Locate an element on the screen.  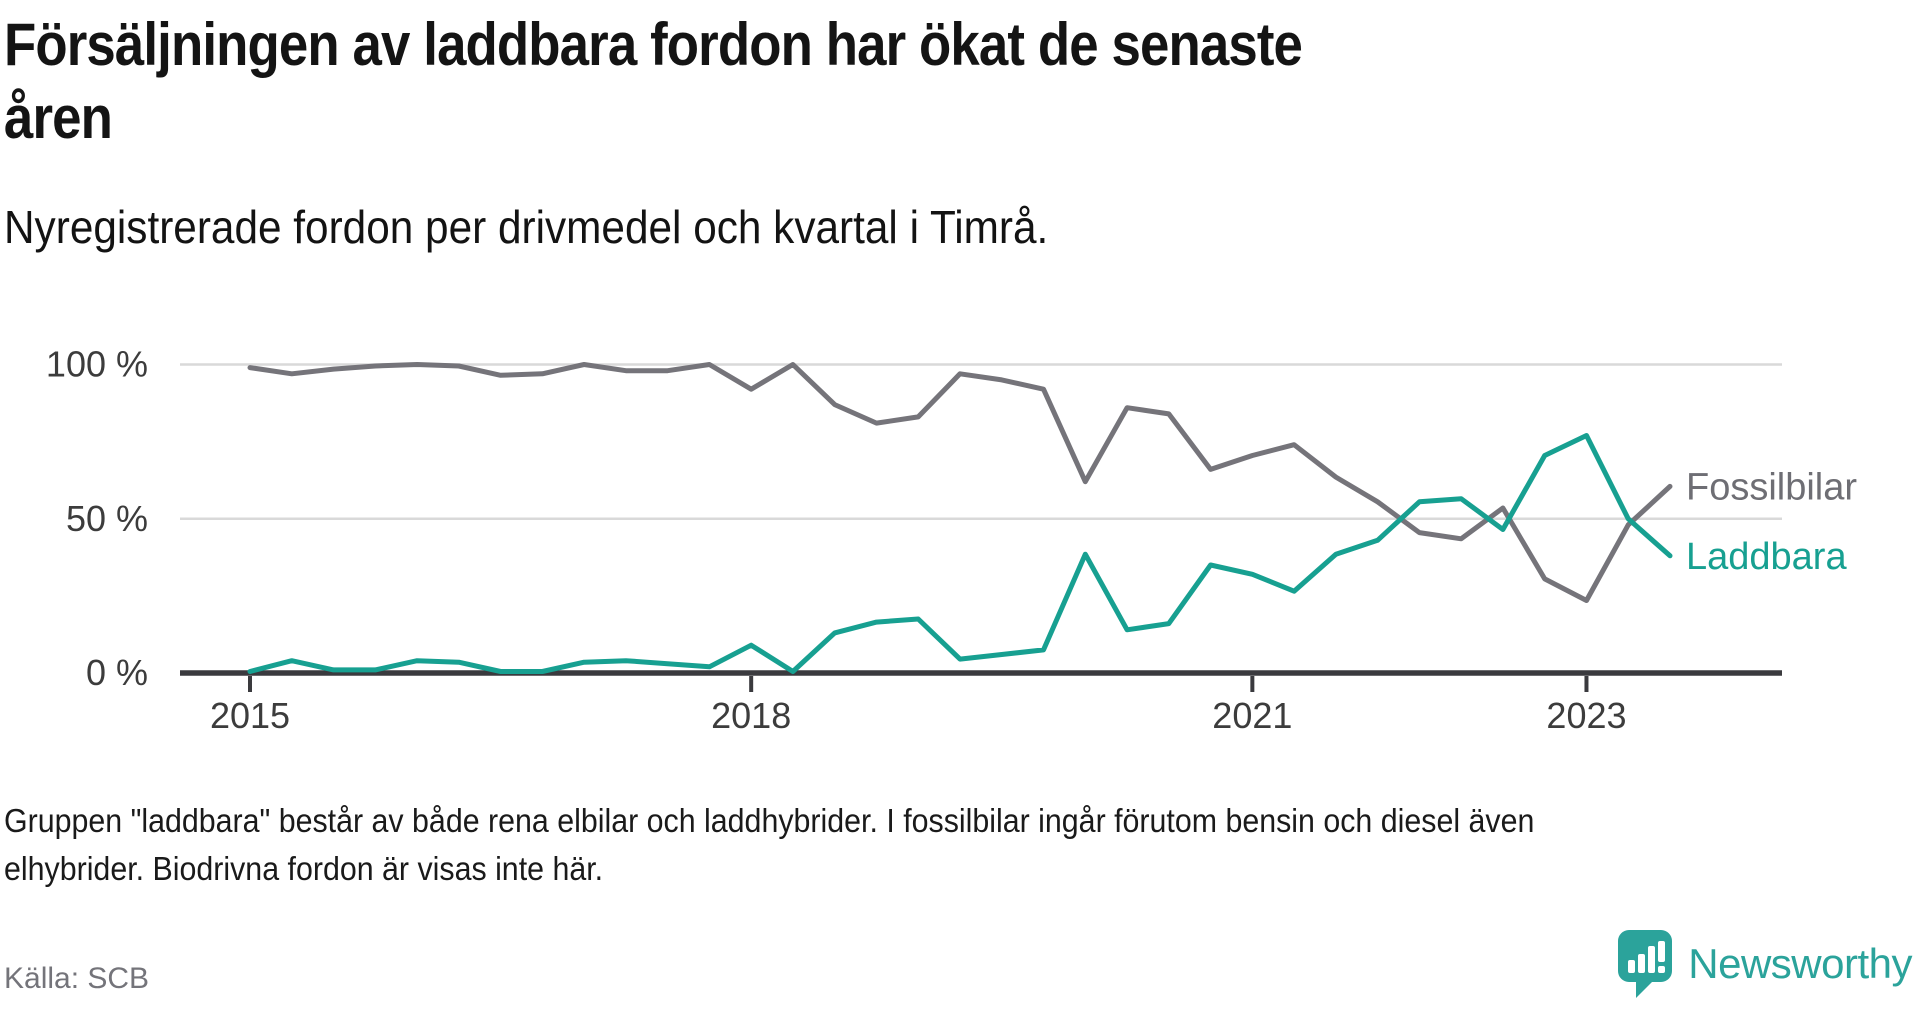
newsworthy-logo-text: Newsworthy is located at coordinates (1800, 963).